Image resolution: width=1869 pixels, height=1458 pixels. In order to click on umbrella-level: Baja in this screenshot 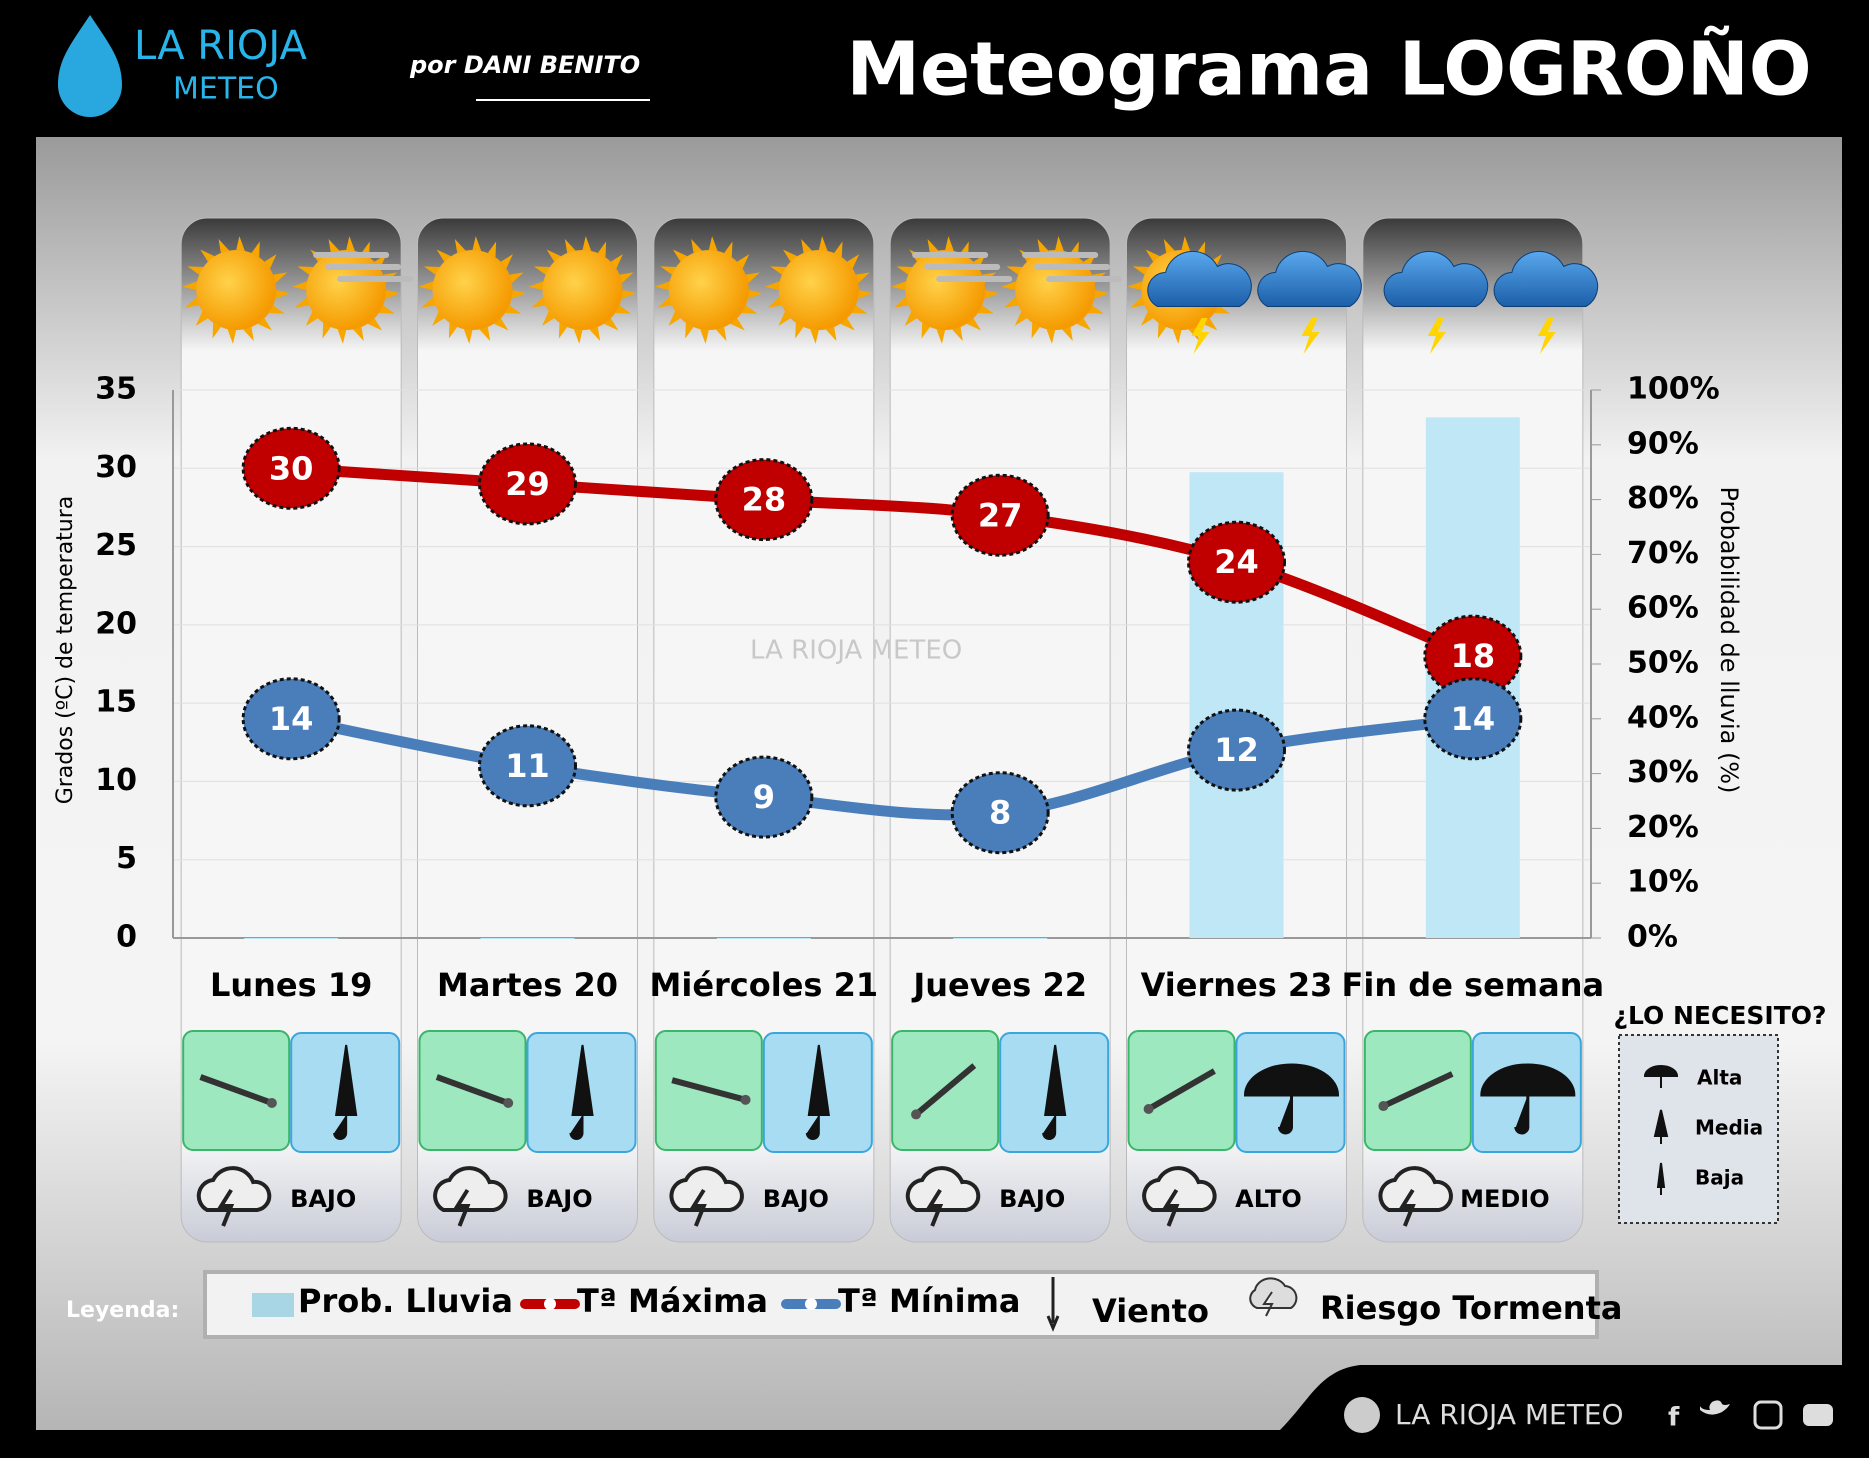, I will do `click(1719, 1178)`.